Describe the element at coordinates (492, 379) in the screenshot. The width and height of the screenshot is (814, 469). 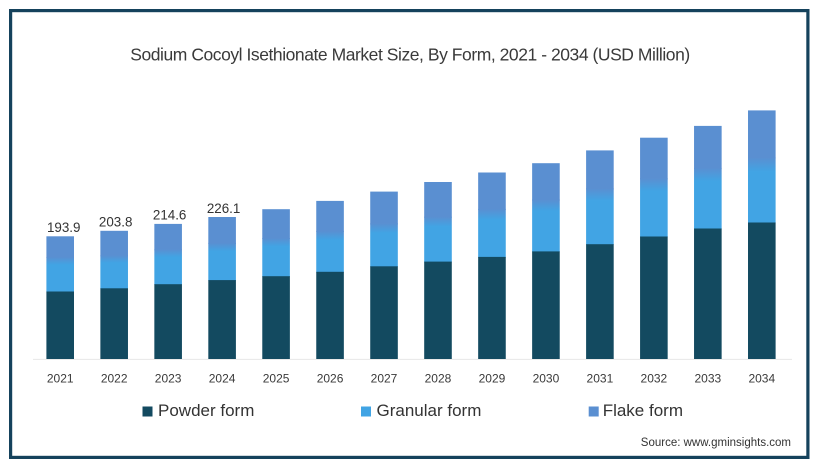
I see `svg-text: 2029` at that location.